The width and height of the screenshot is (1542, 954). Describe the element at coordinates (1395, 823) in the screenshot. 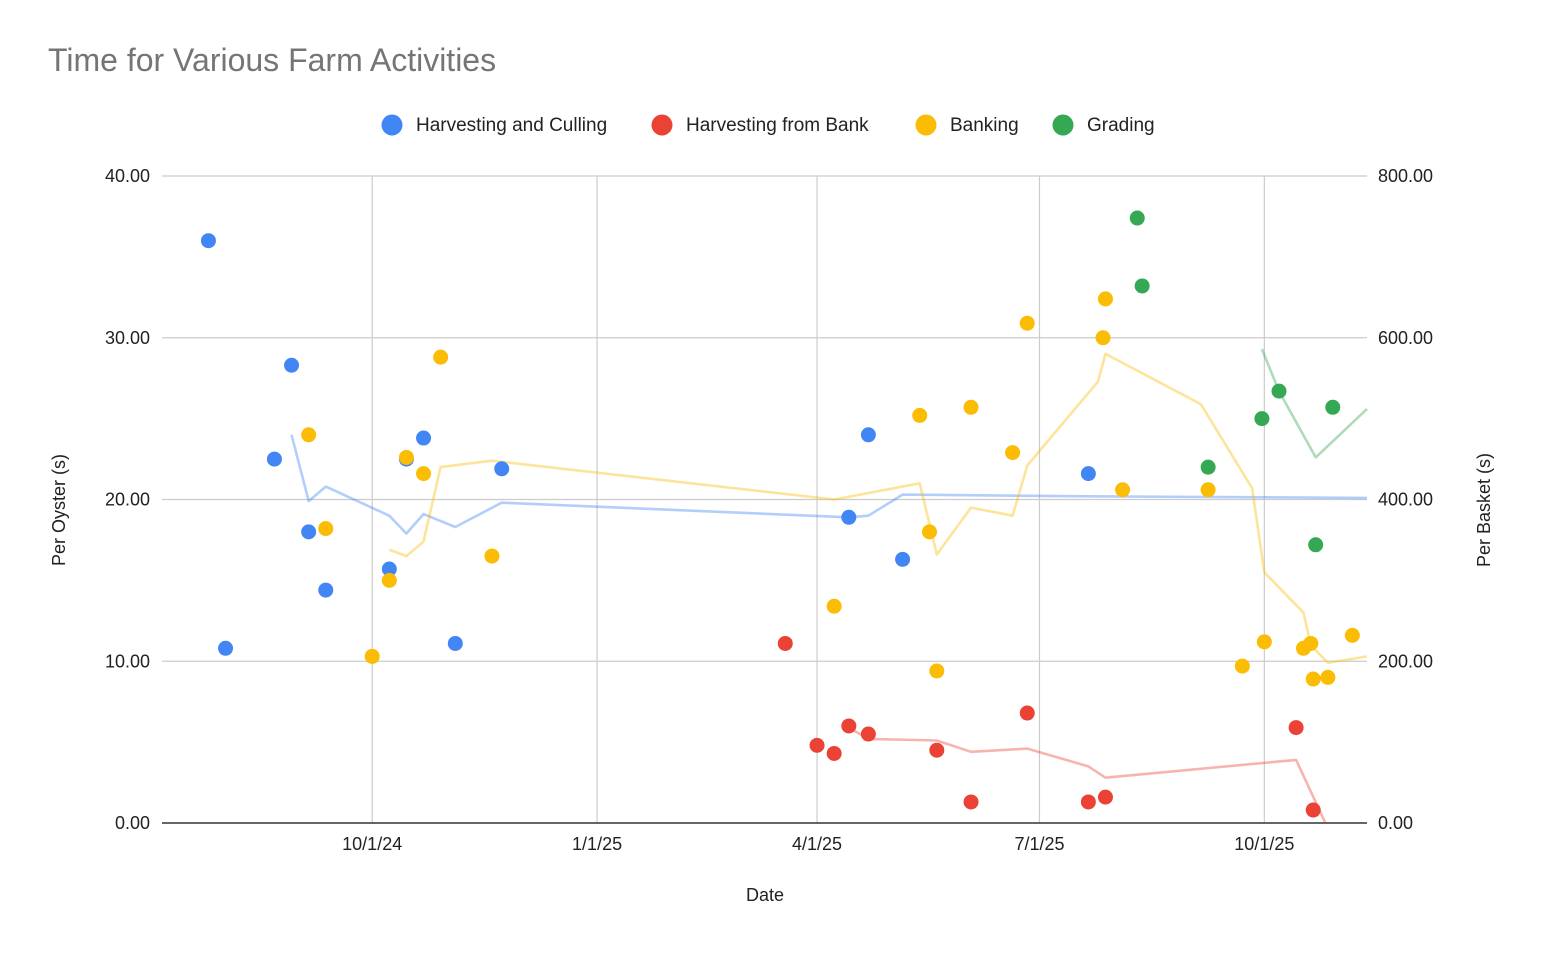

I see `y-right-tick-label: 0.00` at that location.